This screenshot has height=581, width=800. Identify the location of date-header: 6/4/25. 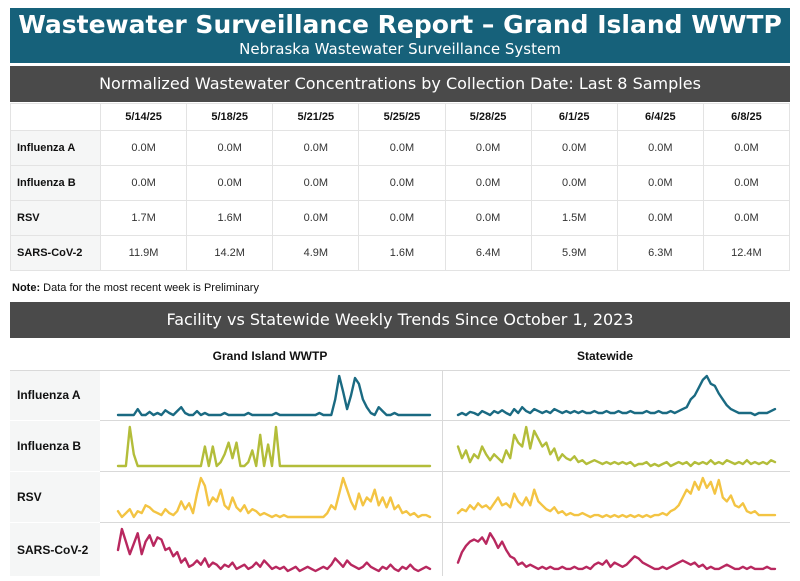
(660, 117).